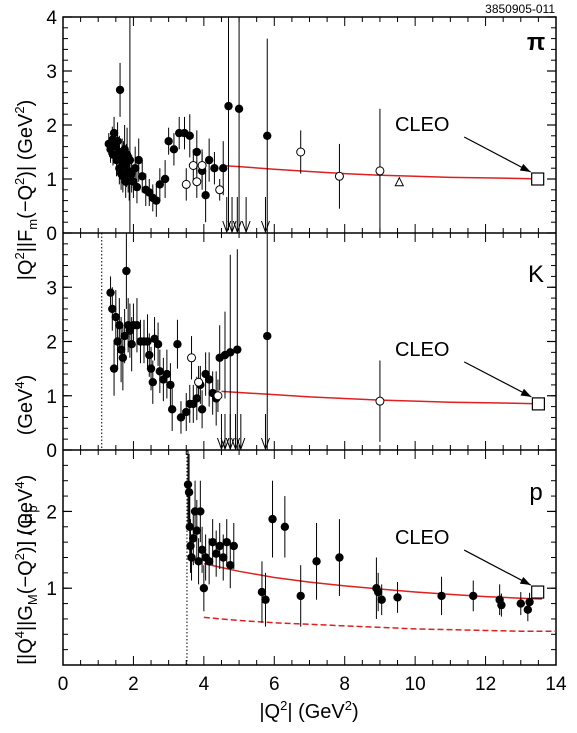 This screenshot has width=577, height=733. I want to click on y-tick-label: 2, so click(51, 126).